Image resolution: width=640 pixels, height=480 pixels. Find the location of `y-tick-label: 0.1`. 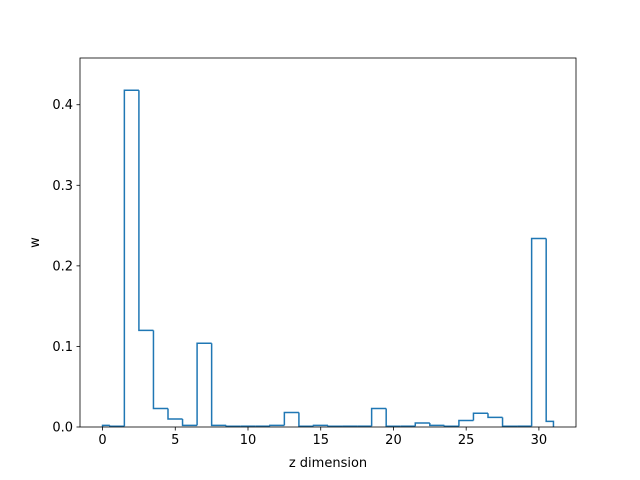

y-tick-label: 0.1 is located at coordinates (62, 347).